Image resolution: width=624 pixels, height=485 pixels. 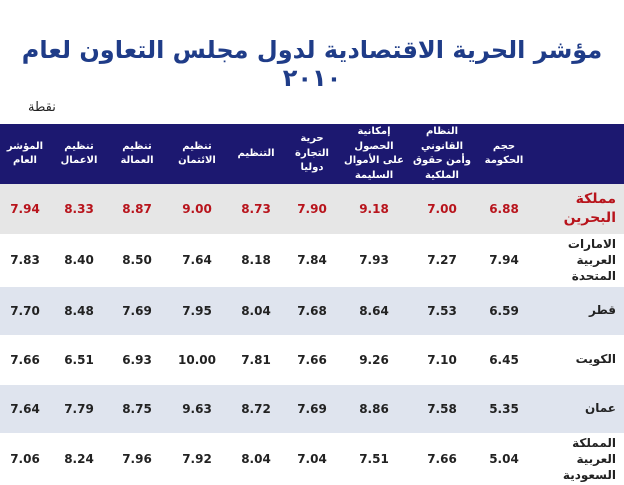 I want to click on value-cell: 8.64, so click(x=374, y=311).